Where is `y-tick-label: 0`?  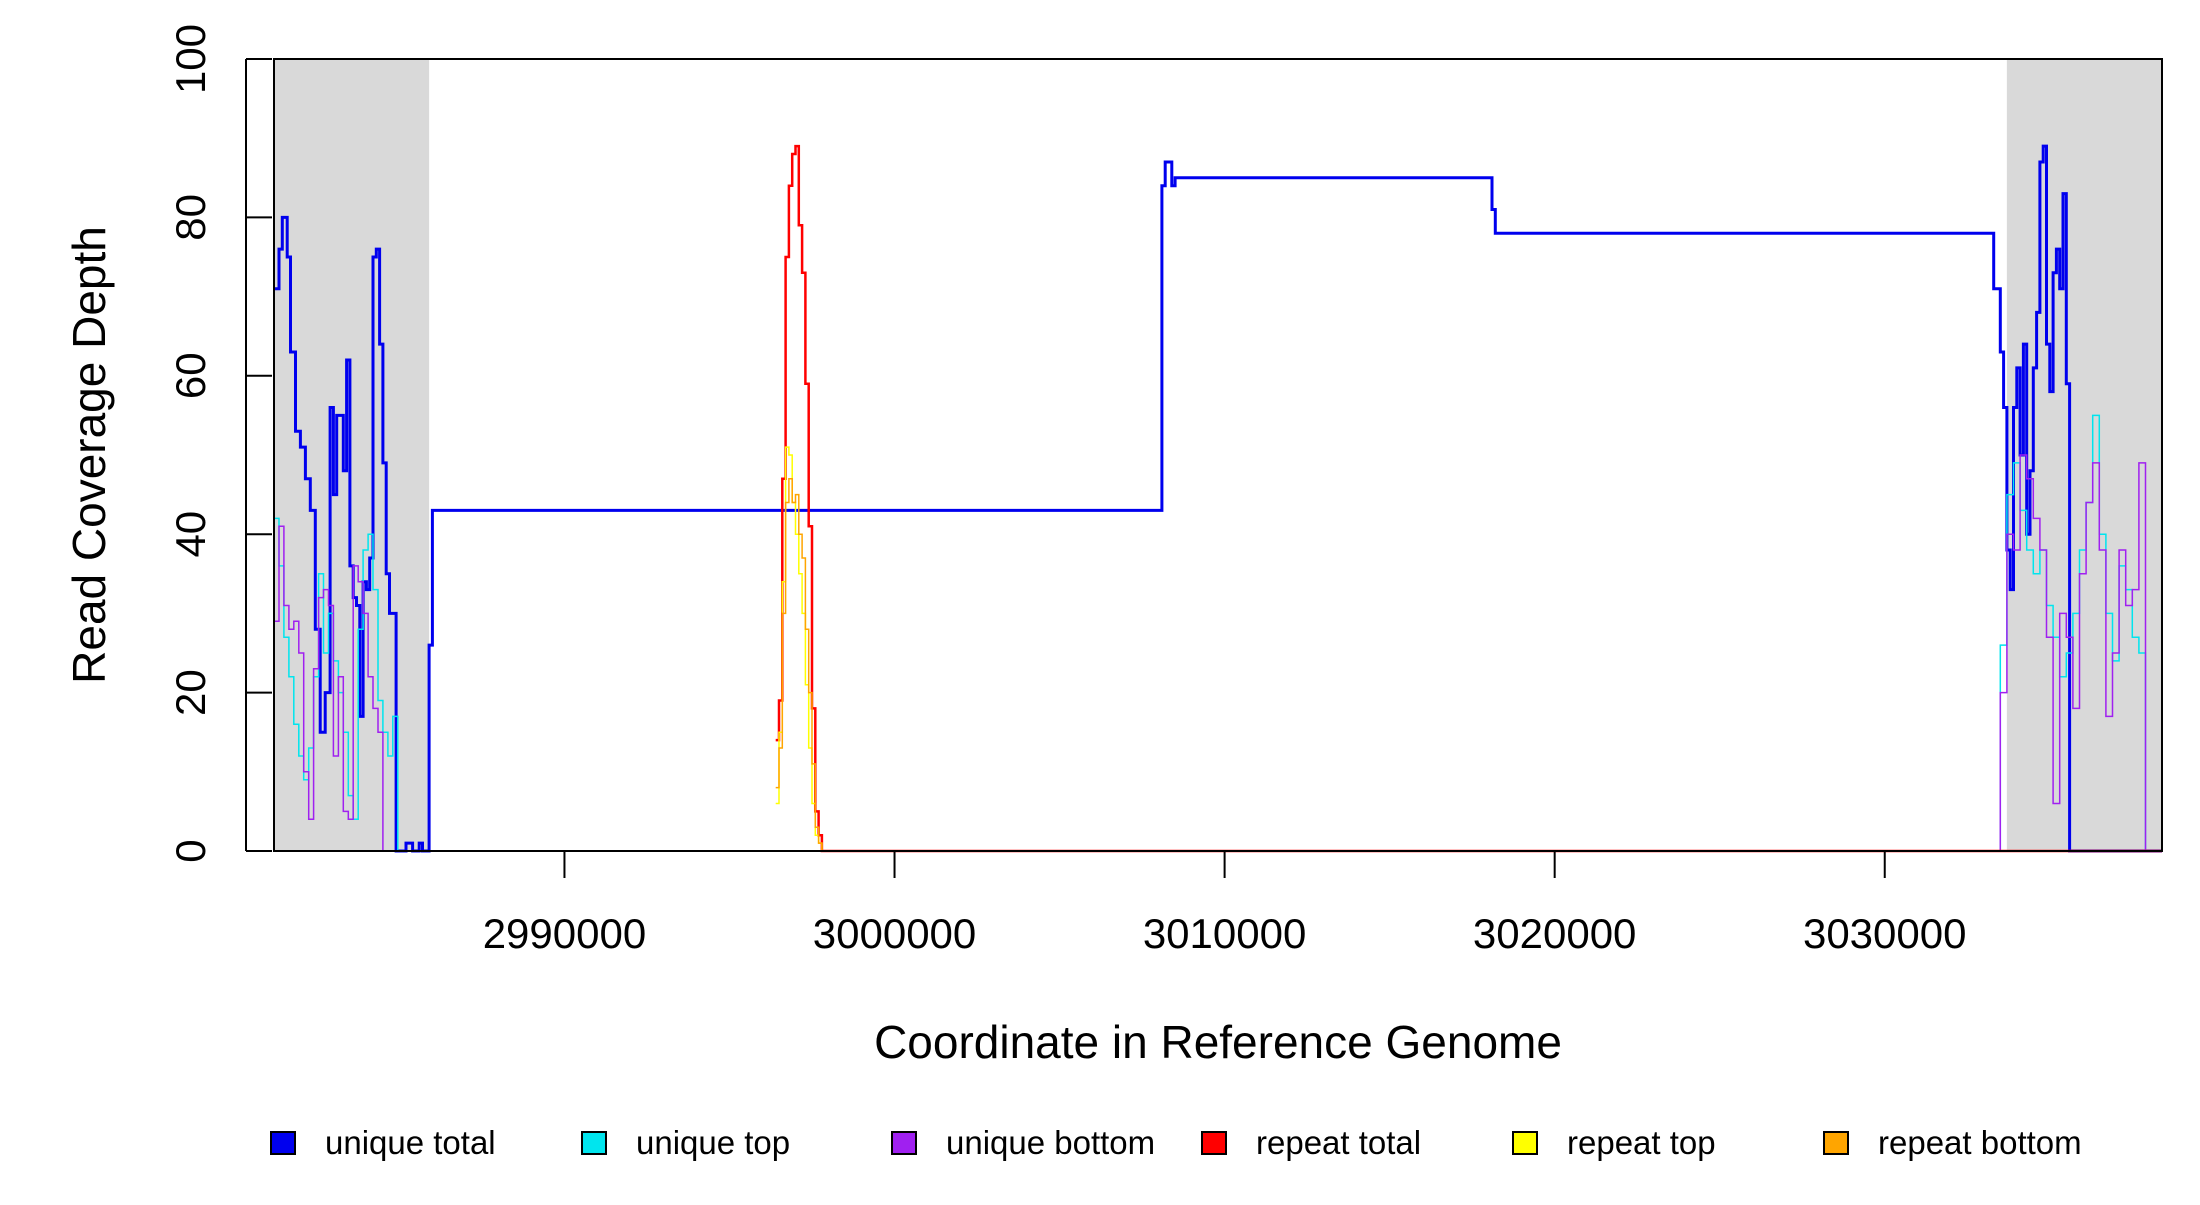 y-tick-label: 0 is located at coordinates (190, 850).